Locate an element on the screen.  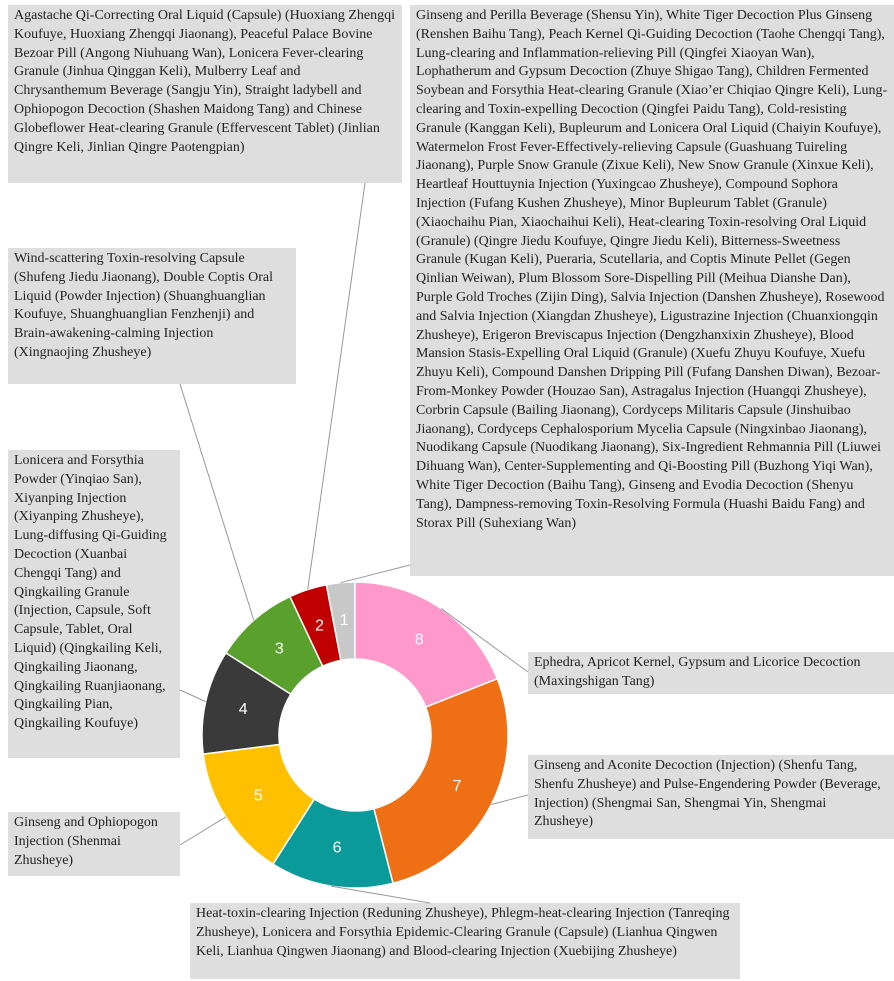
segment-label: 7 is located at coordinates (457, 786).